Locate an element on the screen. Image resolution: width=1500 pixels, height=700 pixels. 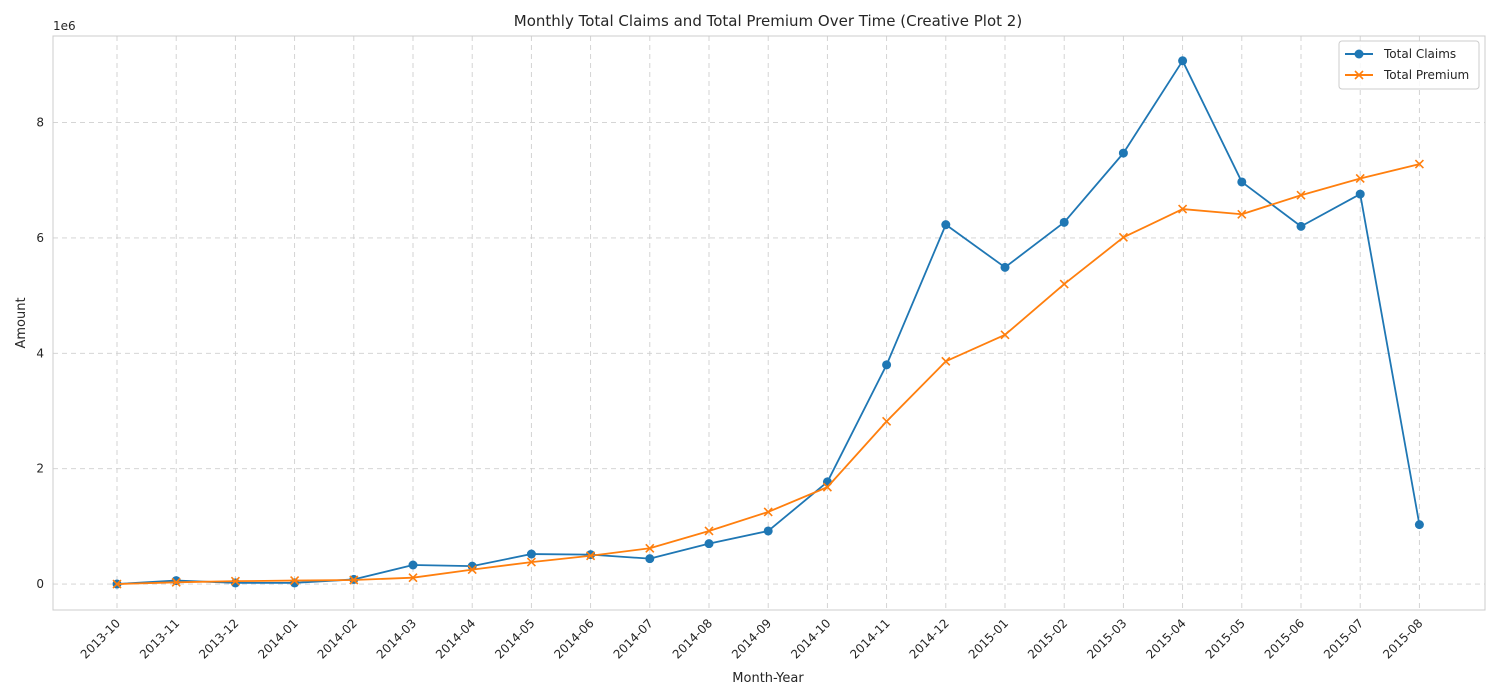
y-tick-label: 6 is located at coordinates (40, 238).